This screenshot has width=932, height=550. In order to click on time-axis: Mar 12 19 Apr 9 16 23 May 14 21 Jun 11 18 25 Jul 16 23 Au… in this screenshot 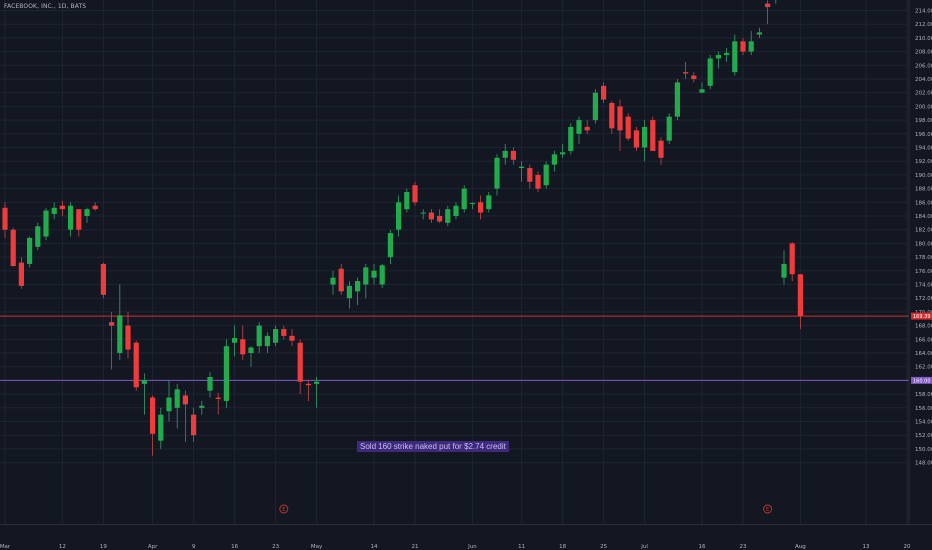, I will do `click(466, 537)`.